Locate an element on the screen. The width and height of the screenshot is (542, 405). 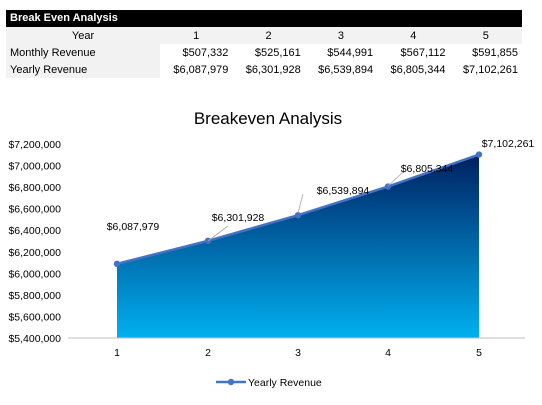
year-header-row: Year 1 2 3 4 5 is located at coordinates (264, 35).